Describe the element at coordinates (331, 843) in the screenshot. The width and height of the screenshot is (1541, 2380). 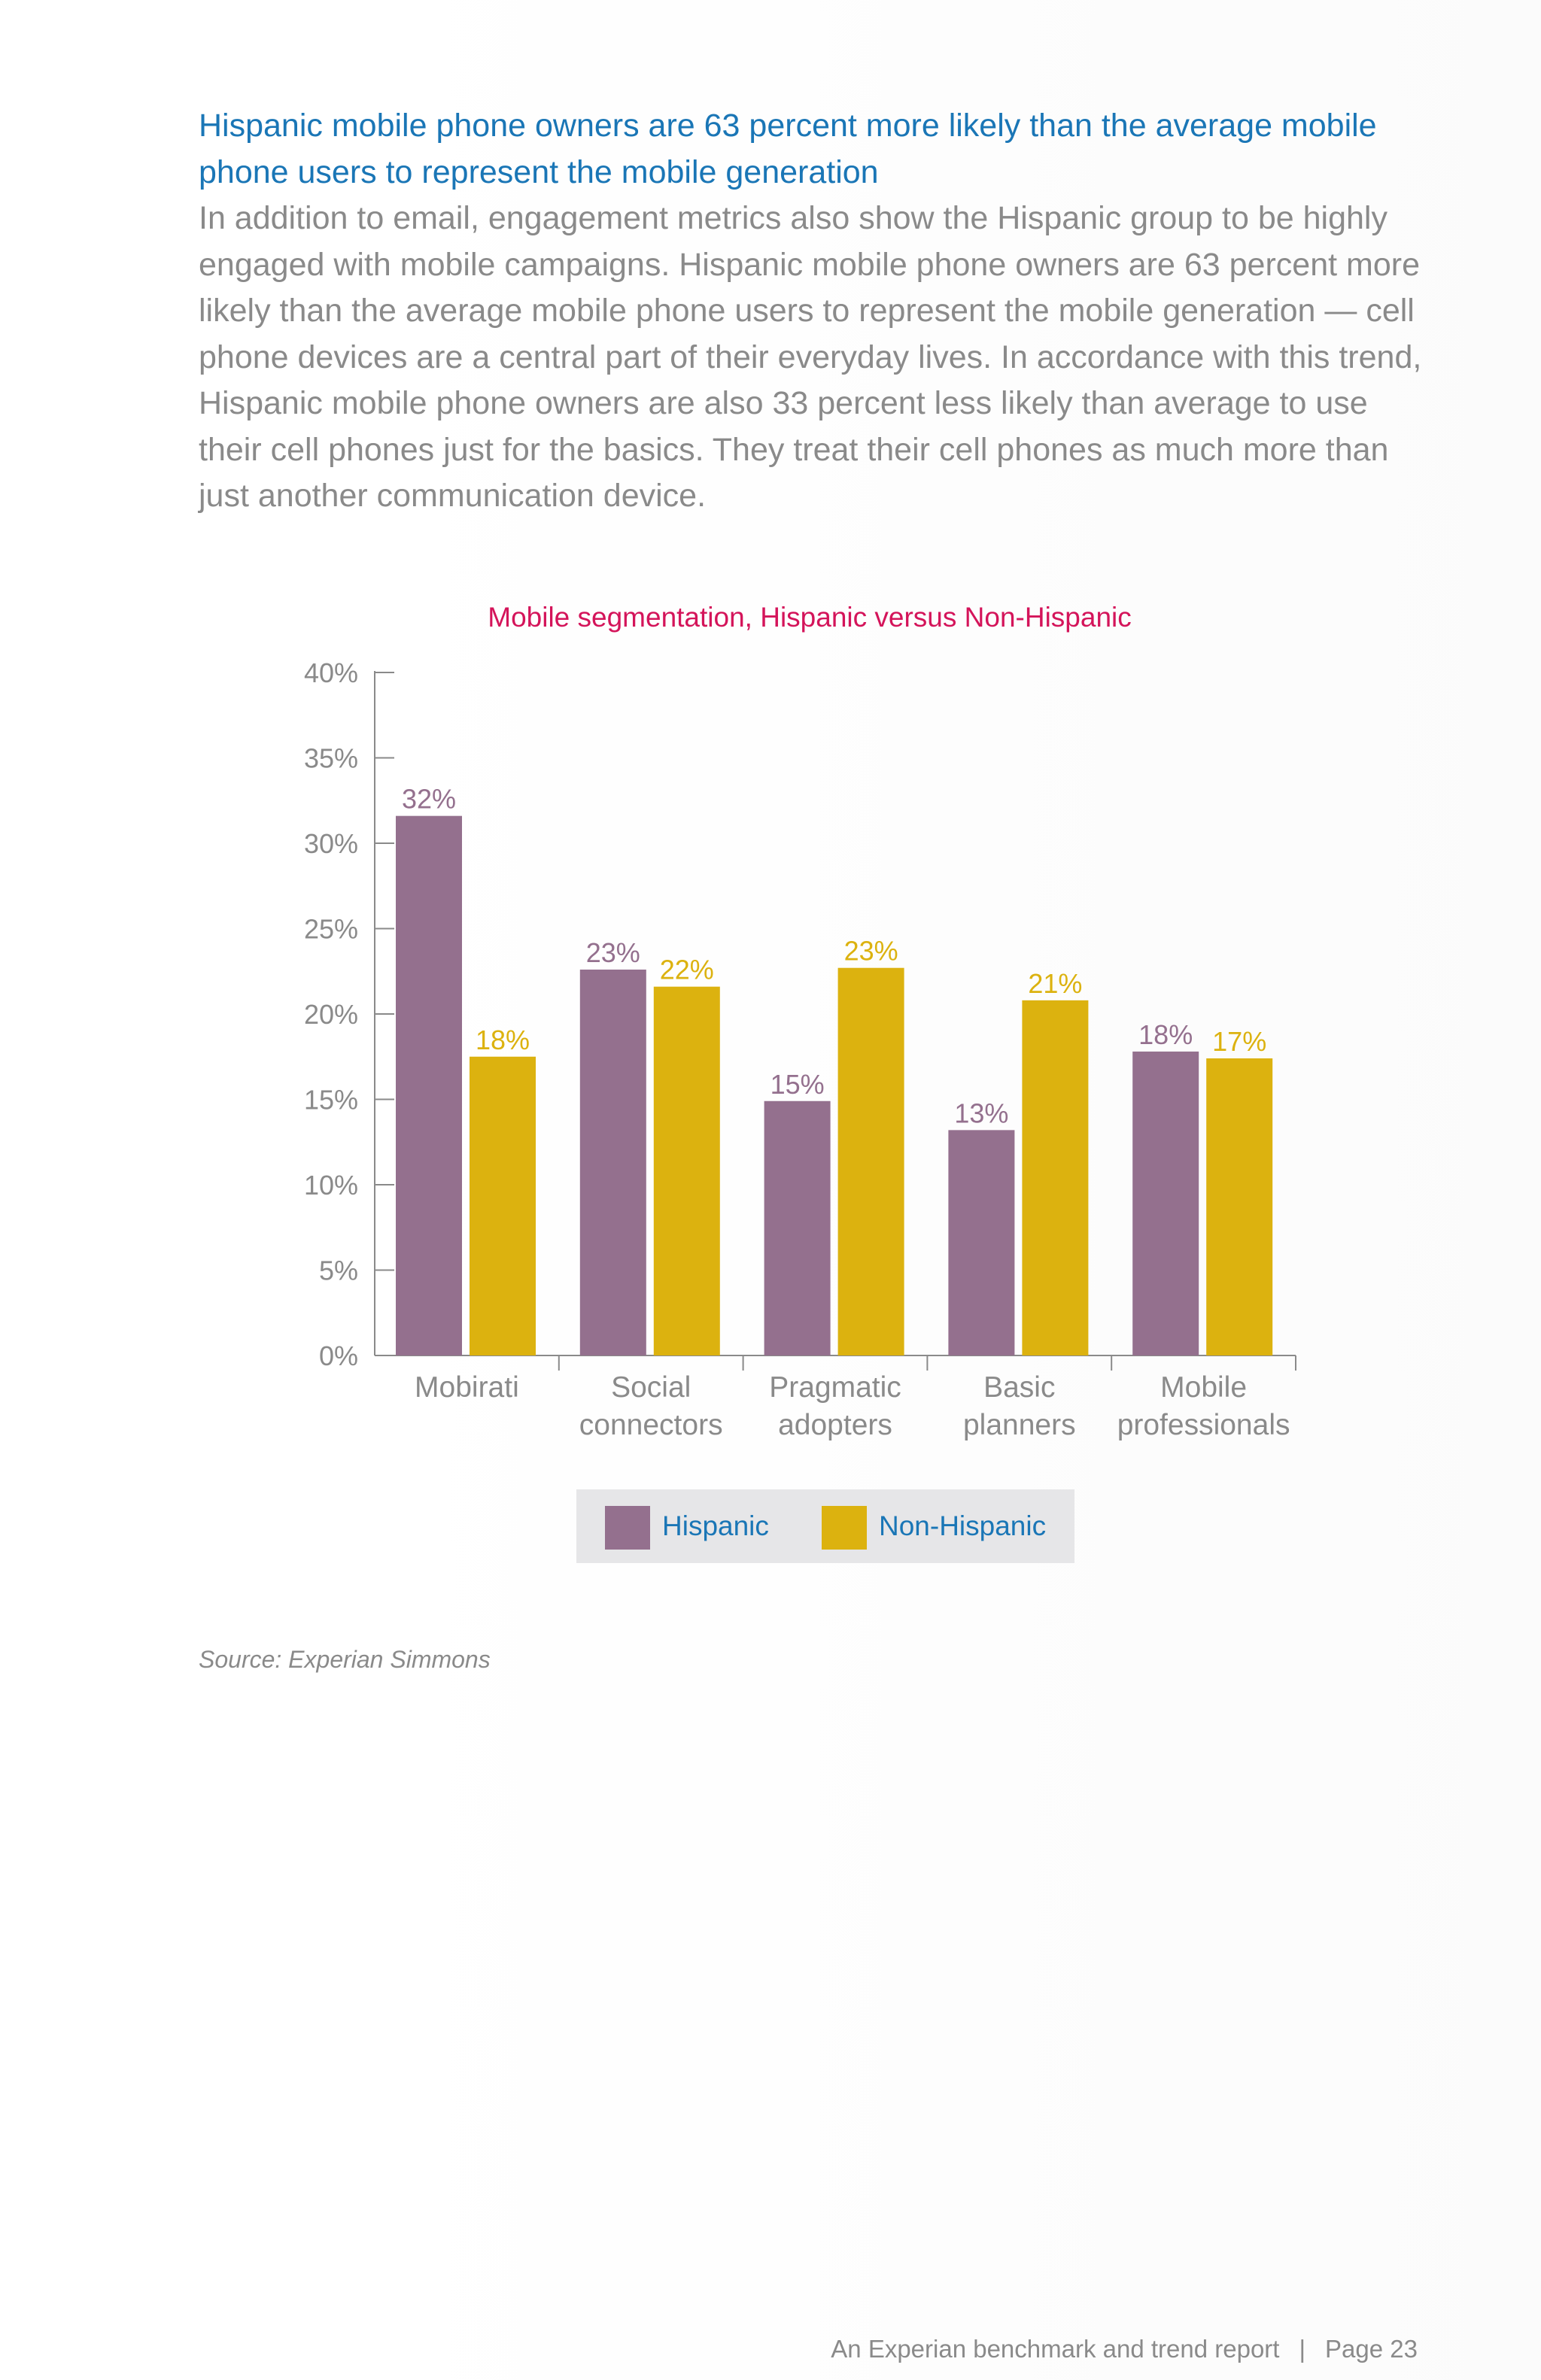
I see `y-tick-label: 30%` at that location.